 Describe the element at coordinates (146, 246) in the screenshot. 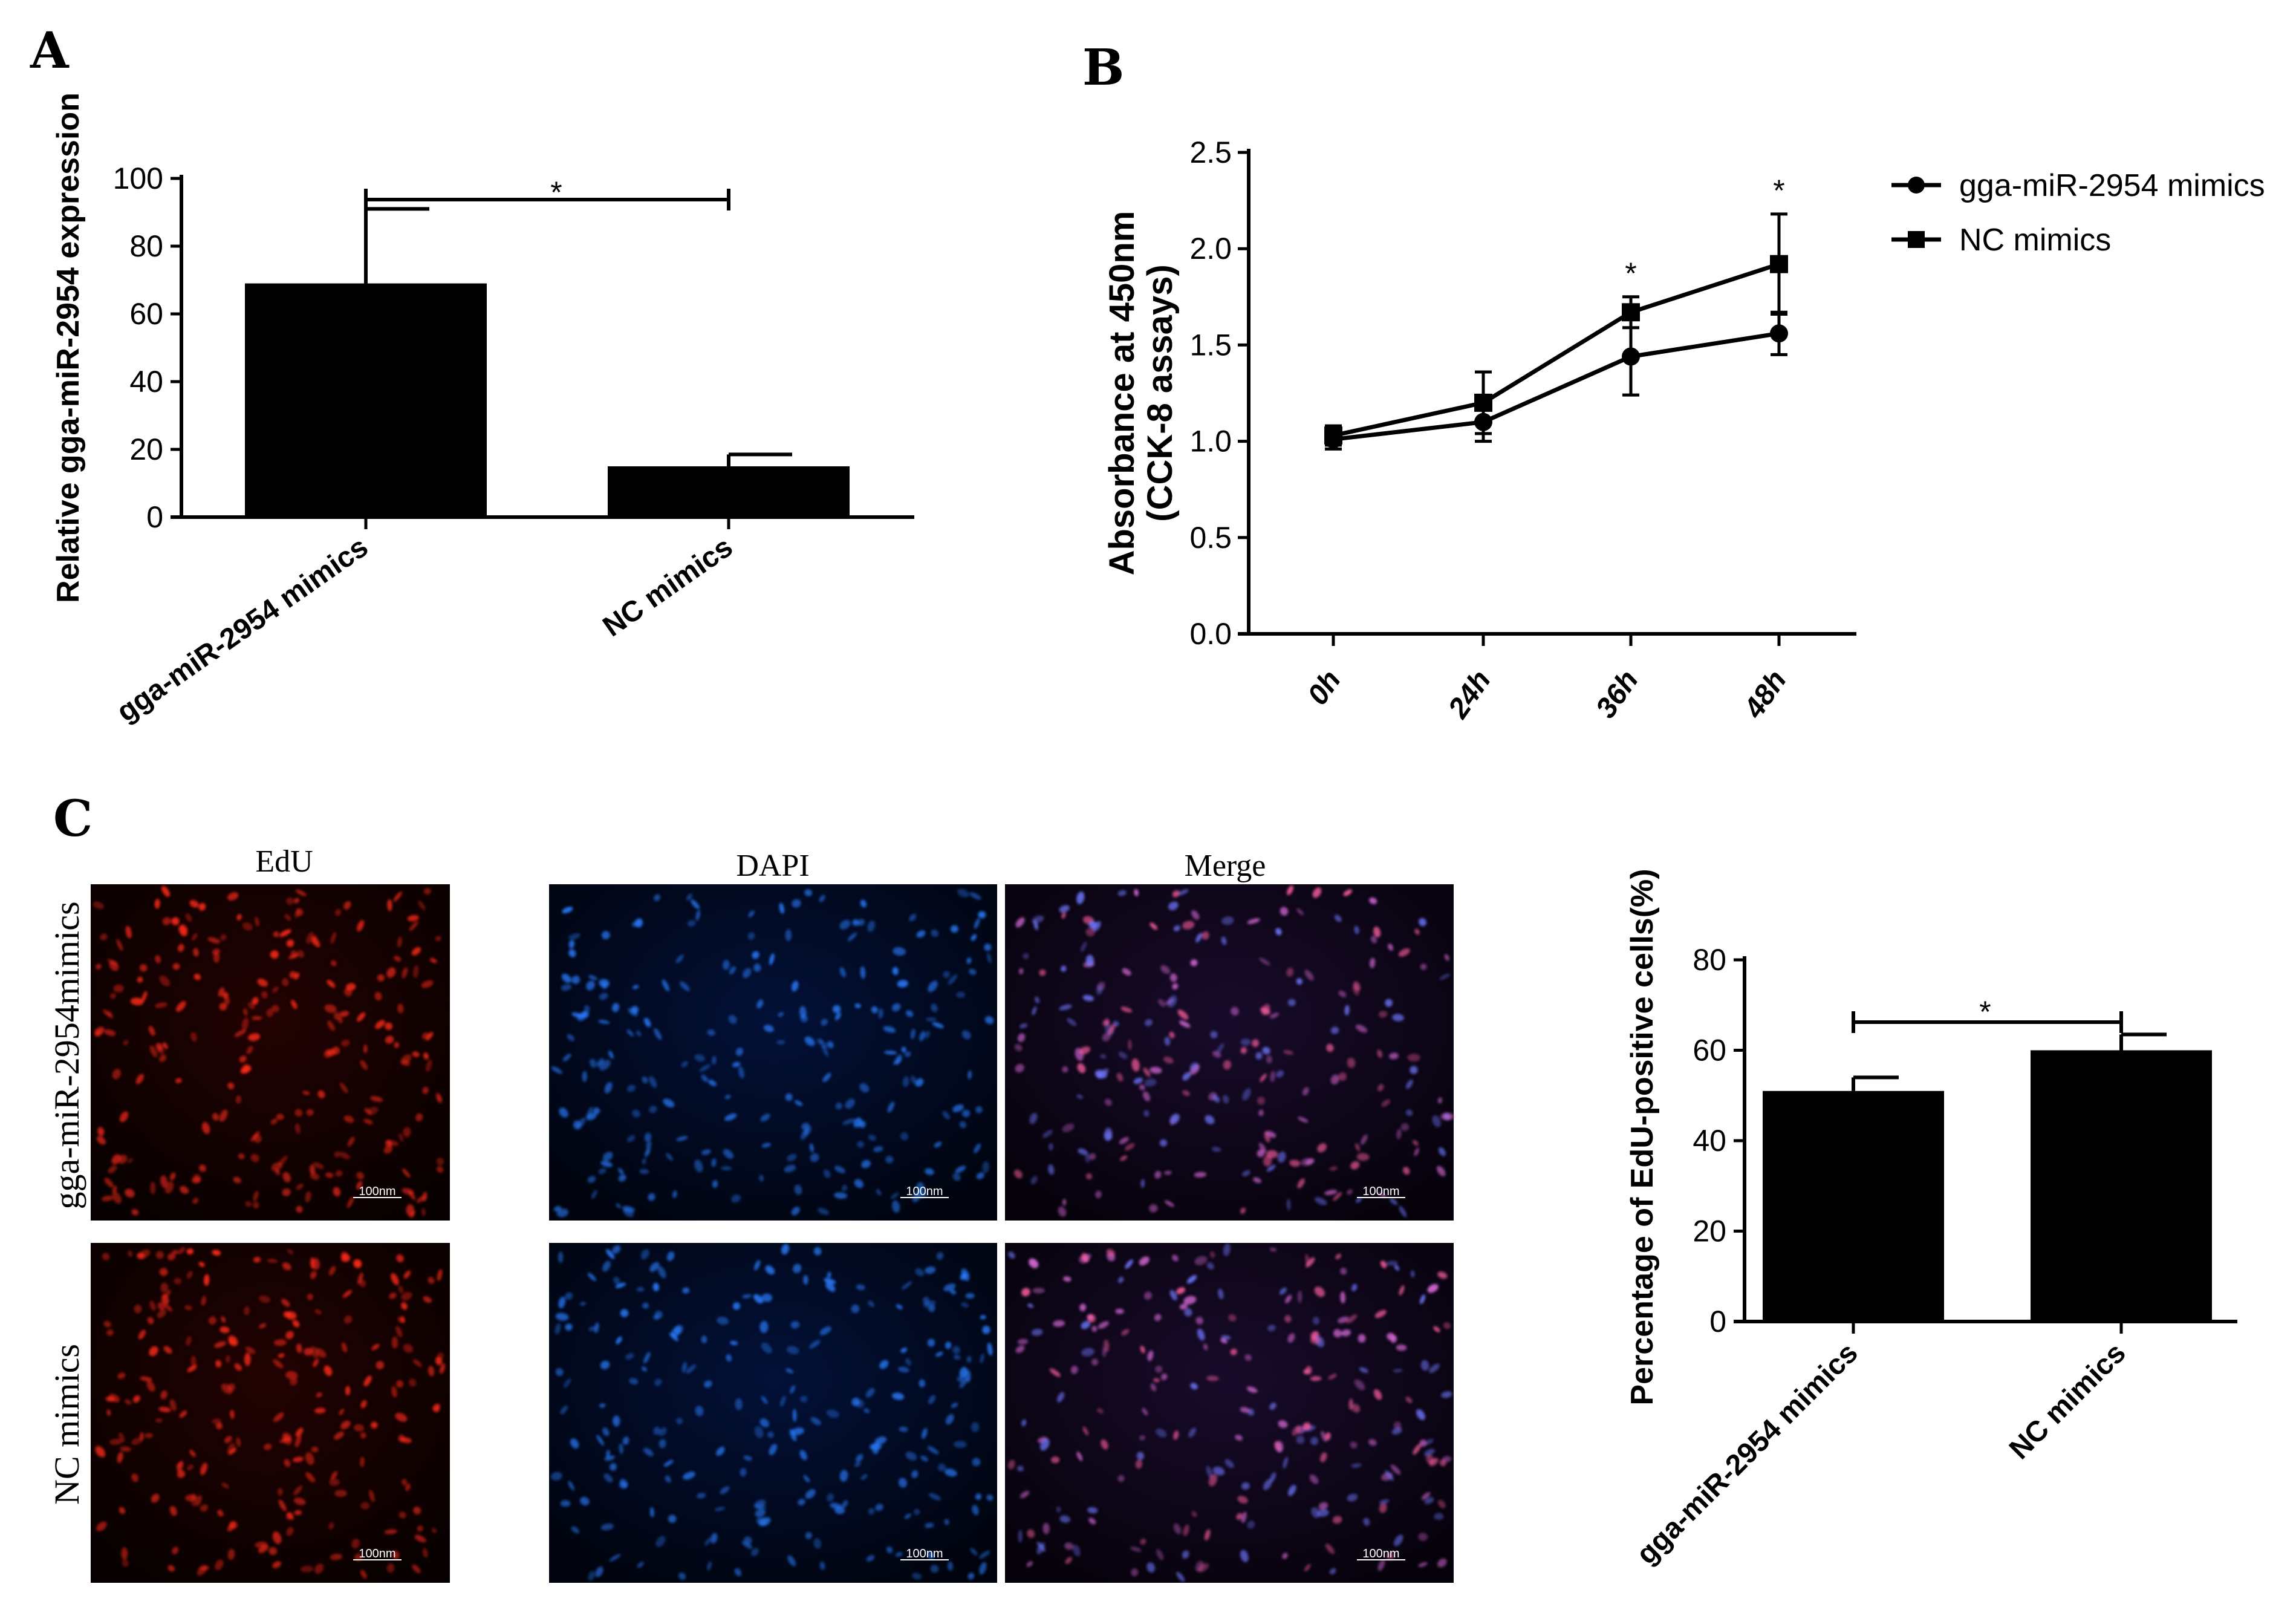

I see `y-tick-label: 80` at that location.